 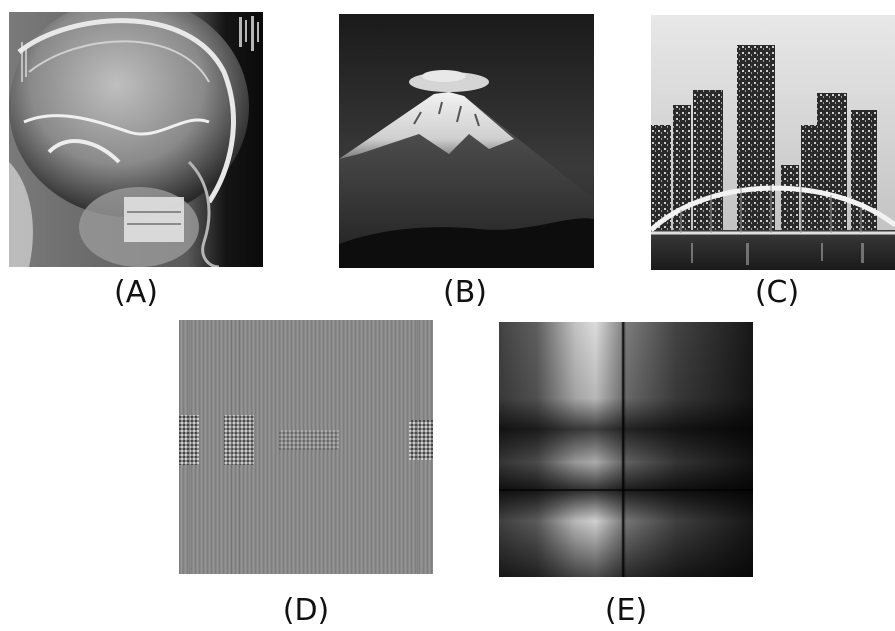 I want to click on panel-label-e: (E), so click(x=626, y=610).